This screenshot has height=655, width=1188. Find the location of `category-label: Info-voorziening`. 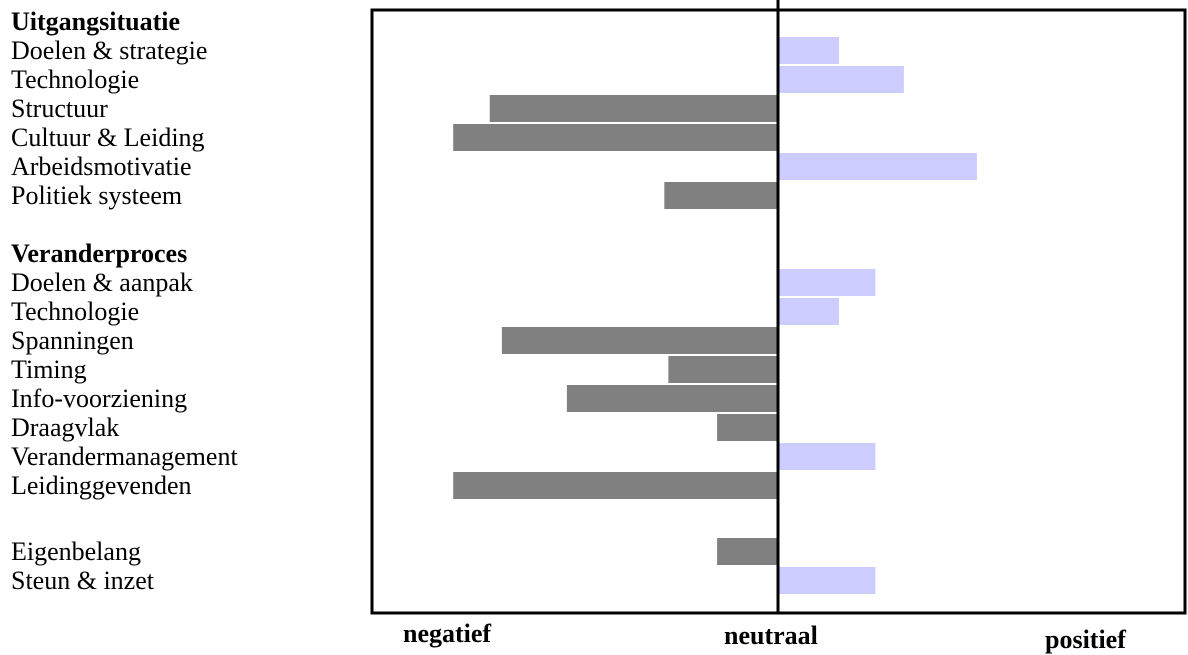

category-label: Info-voorziening is located at coordinates (99, 398).